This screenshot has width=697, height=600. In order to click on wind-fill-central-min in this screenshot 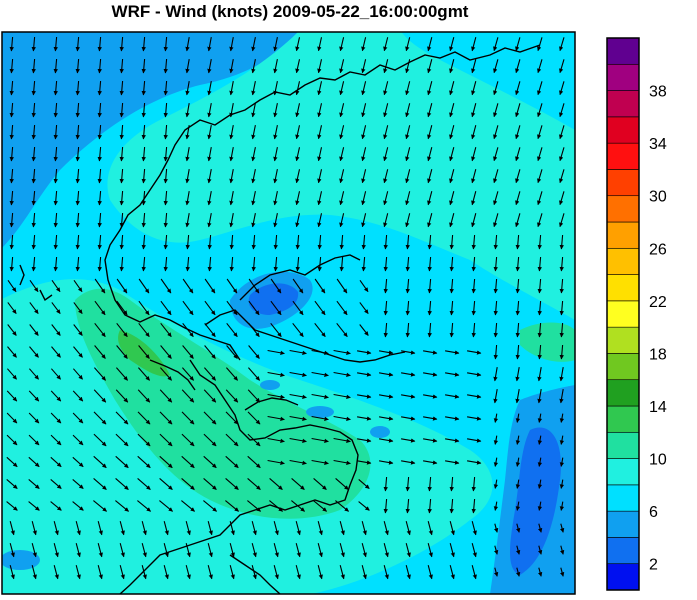, I will do `click(273, 299)`.